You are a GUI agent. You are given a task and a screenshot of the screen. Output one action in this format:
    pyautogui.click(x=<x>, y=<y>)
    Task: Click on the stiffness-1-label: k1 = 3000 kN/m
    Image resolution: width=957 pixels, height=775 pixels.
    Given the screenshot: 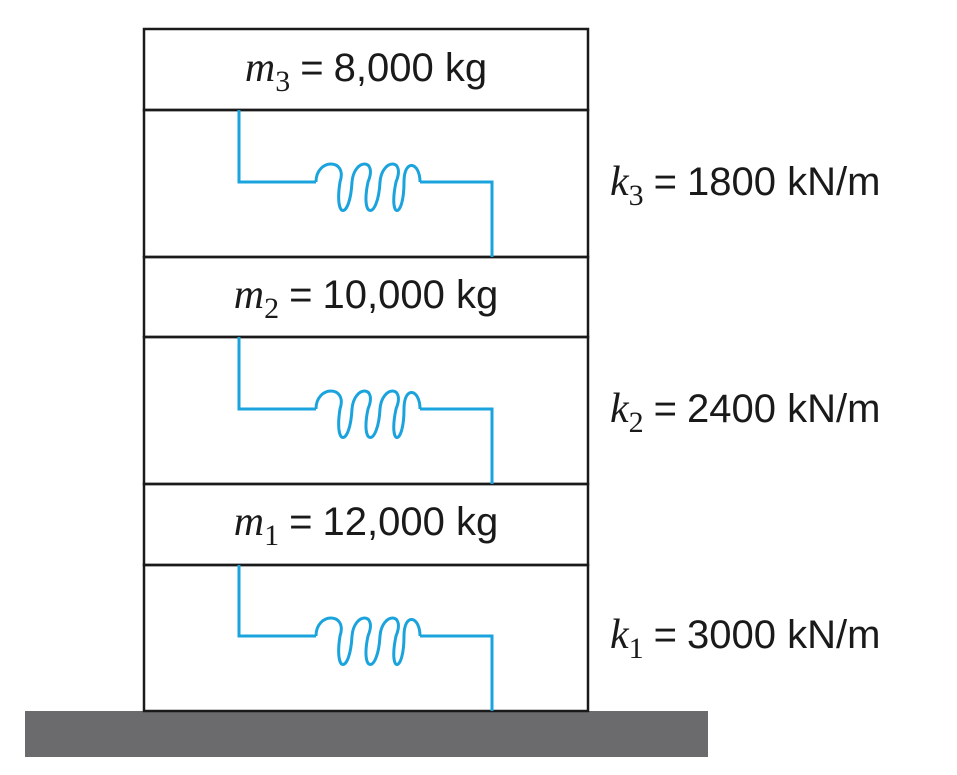 What is the action you would take?
    pyautogui.click(x=745, y=638)
    